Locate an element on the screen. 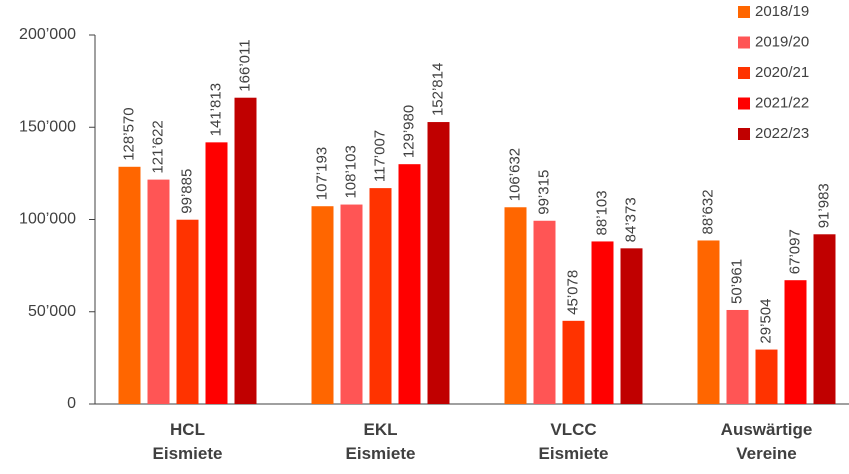 This screenshot has width=849, height=474. data-label: 117’007 is located at coordinates (379, 156).